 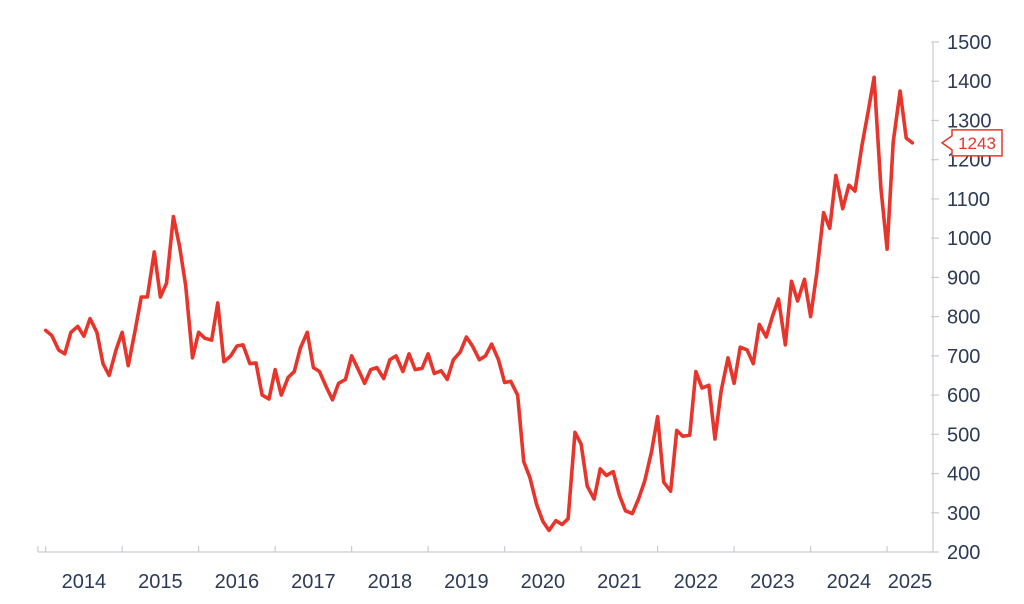 What do you see at coordinates (963, 514) in the screenshot?
I see `y-tick-label: 300` at bounding box center [963, 514].